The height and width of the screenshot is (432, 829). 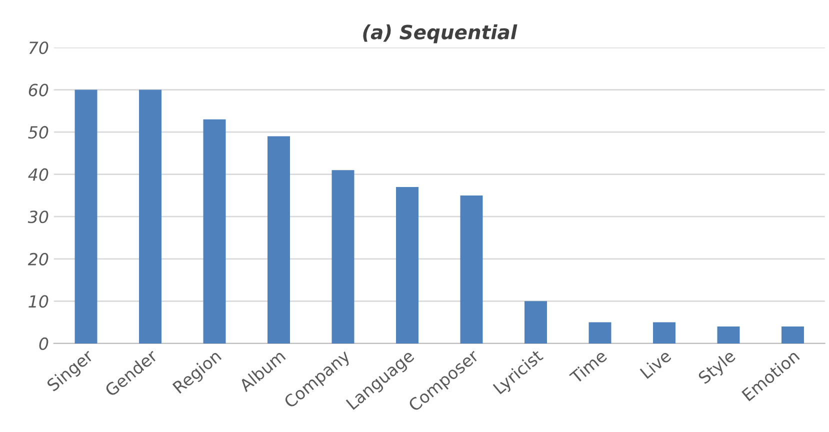 I want to click on y-tick-label: 20, so click(x=38, y=259).